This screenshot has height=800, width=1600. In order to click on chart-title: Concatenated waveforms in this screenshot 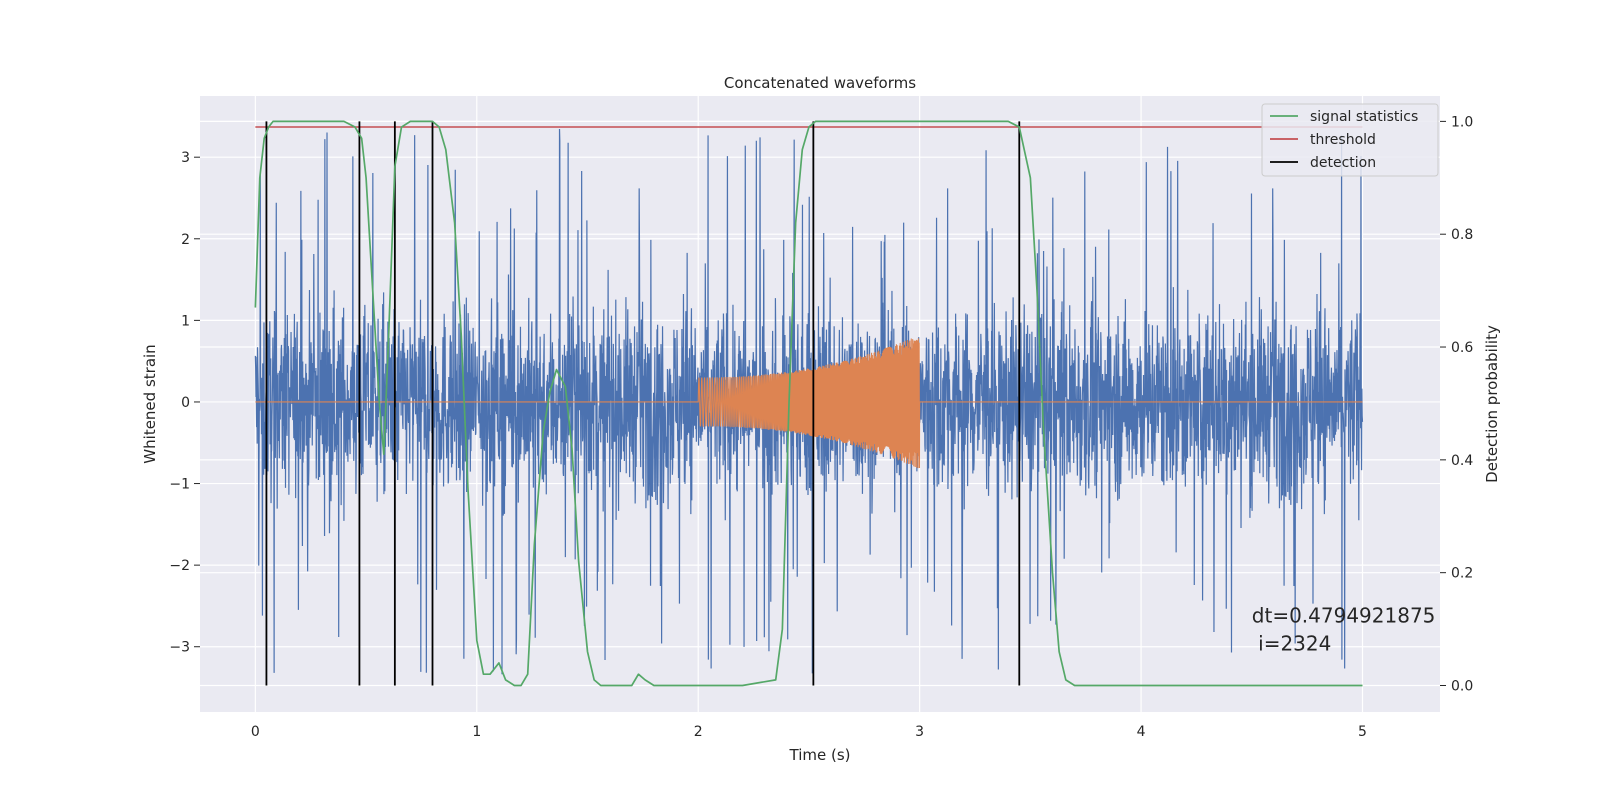, I will do `click(820, 83)`.